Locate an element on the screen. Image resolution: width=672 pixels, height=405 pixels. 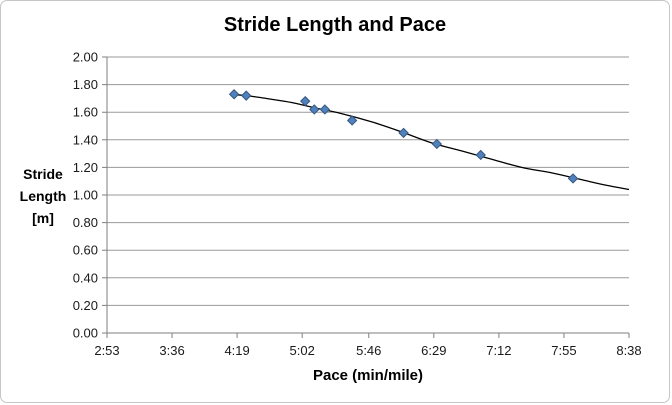
x-tick-label: 7:55 is located at coordinates (563, 350).